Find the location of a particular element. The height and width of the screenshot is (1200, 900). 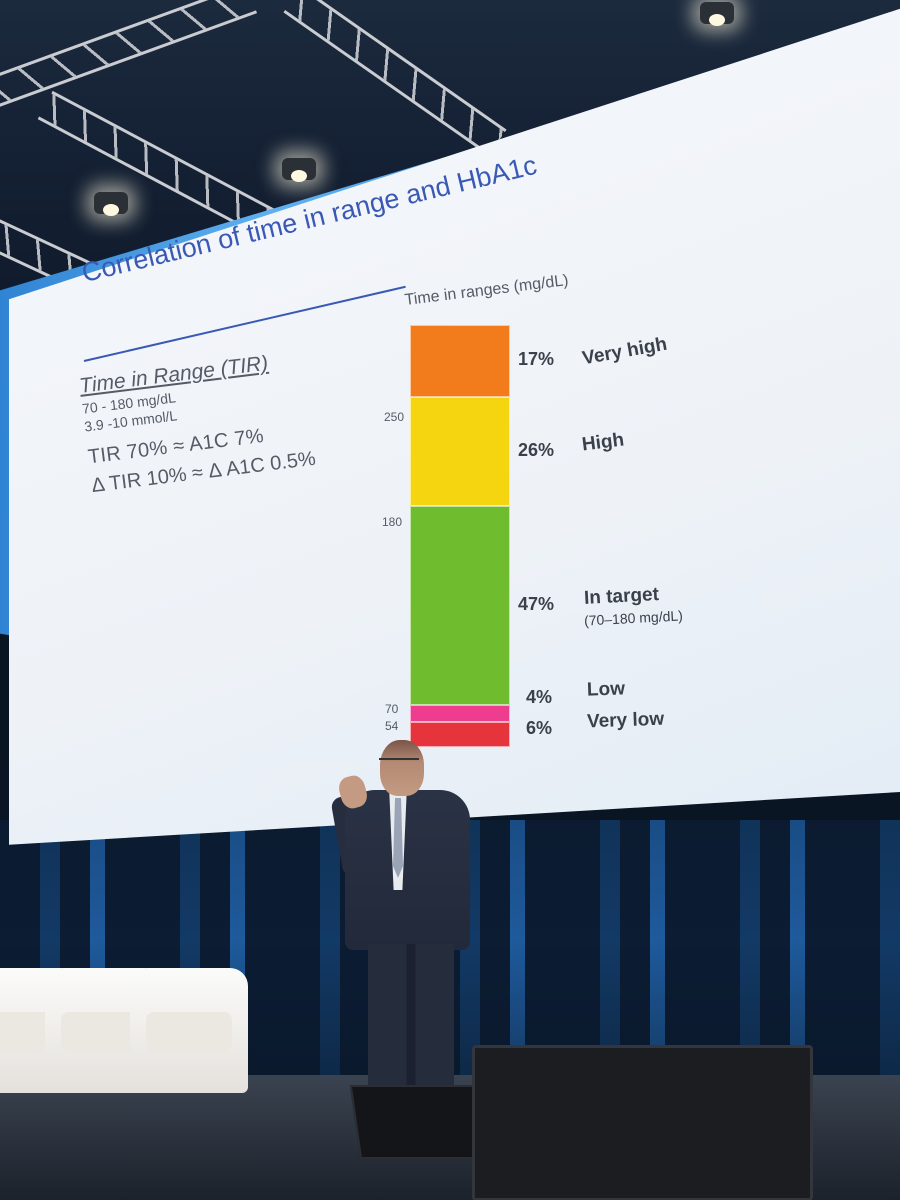

armchair is located at coordinates (189, 1030).